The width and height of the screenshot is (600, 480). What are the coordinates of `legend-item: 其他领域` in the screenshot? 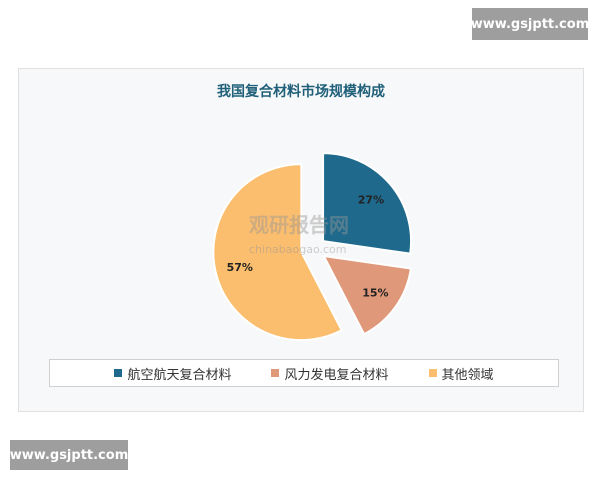 It's located at (461, 373).